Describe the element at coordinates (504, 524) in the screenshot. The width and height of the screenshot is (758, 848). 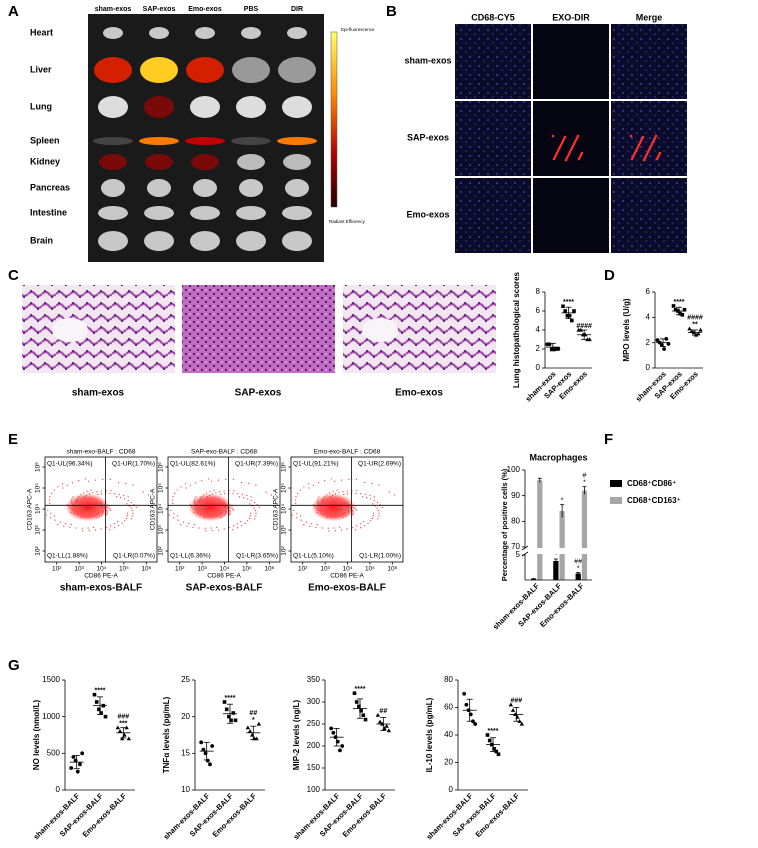
I see `y-axis-label: Percentage of positive cells (%)` at that location.